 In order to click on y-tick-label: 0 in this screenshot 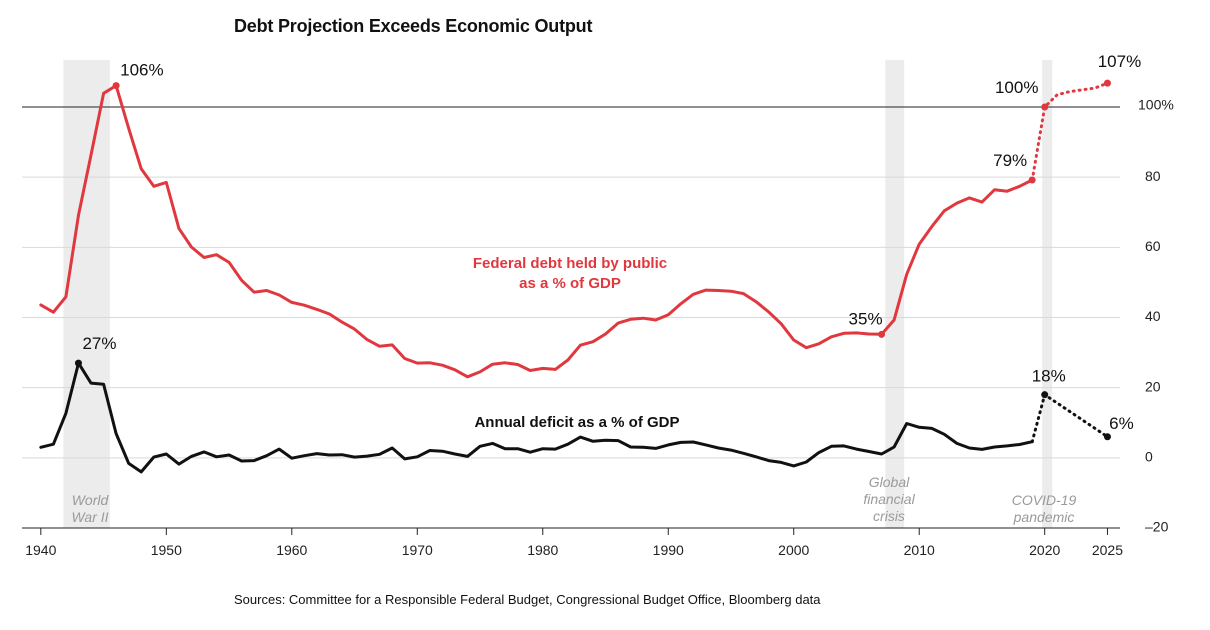, I will do `click(1149, 457)`.